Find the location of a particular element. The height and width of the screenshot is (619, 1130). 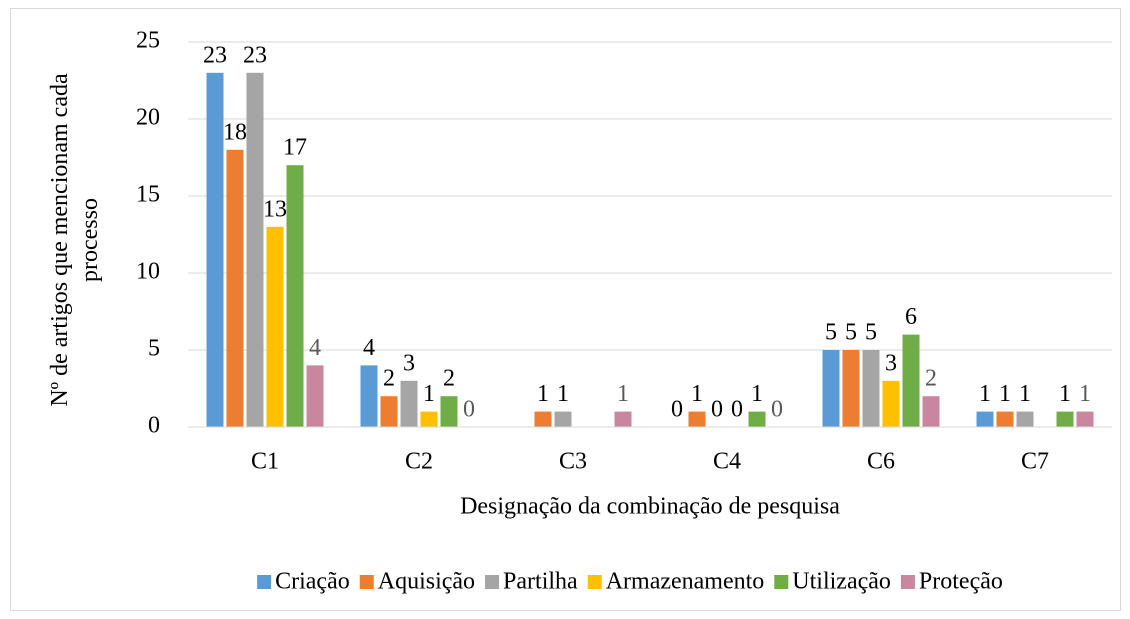

x-tick-label: C1 is located at coordinates (265, 462).